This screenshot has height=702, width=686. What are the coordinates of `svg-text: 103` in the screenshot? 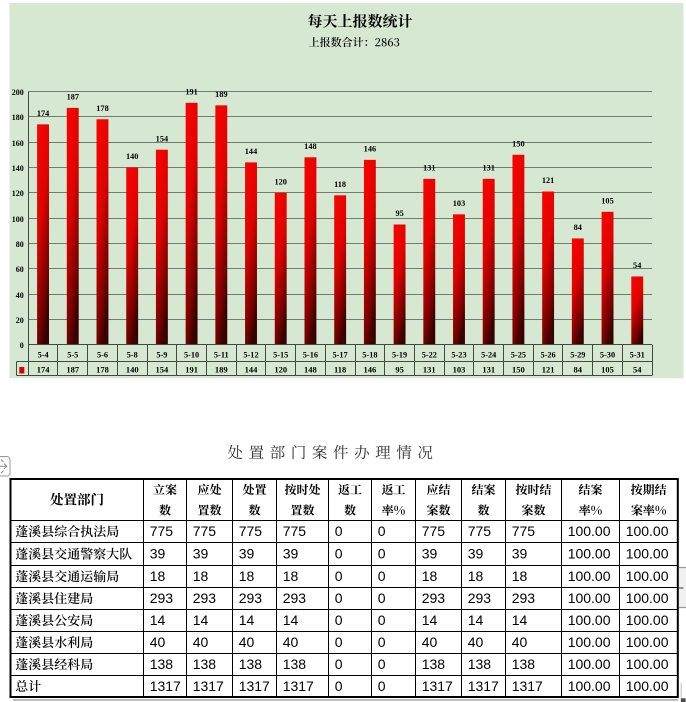 It's located at (459, 369).